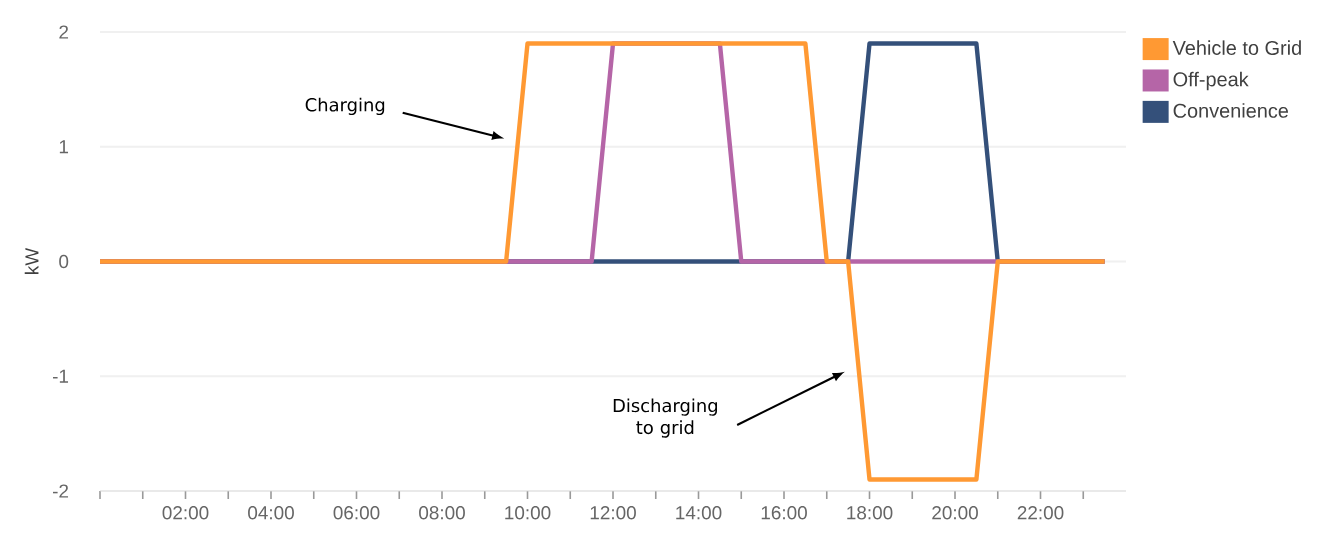  Describe the element at coordinates (64, 261) in the screenshot. I see `y-tick-label: 0` at that location.